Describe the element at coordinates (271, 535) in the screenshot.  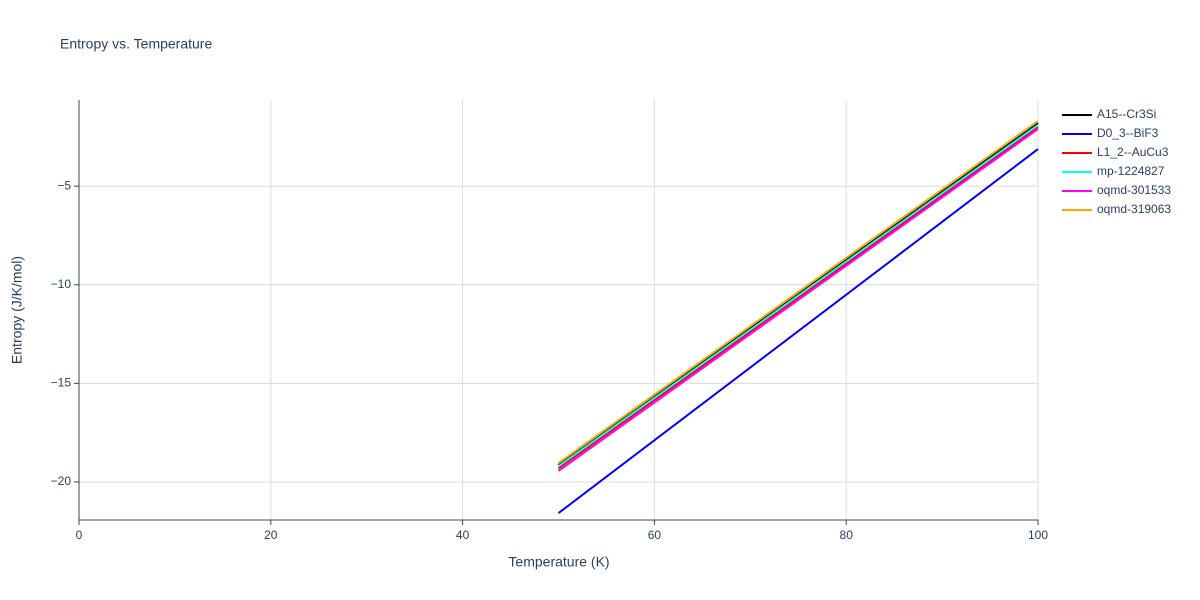
I see `x-tick-label: 20` at that location.